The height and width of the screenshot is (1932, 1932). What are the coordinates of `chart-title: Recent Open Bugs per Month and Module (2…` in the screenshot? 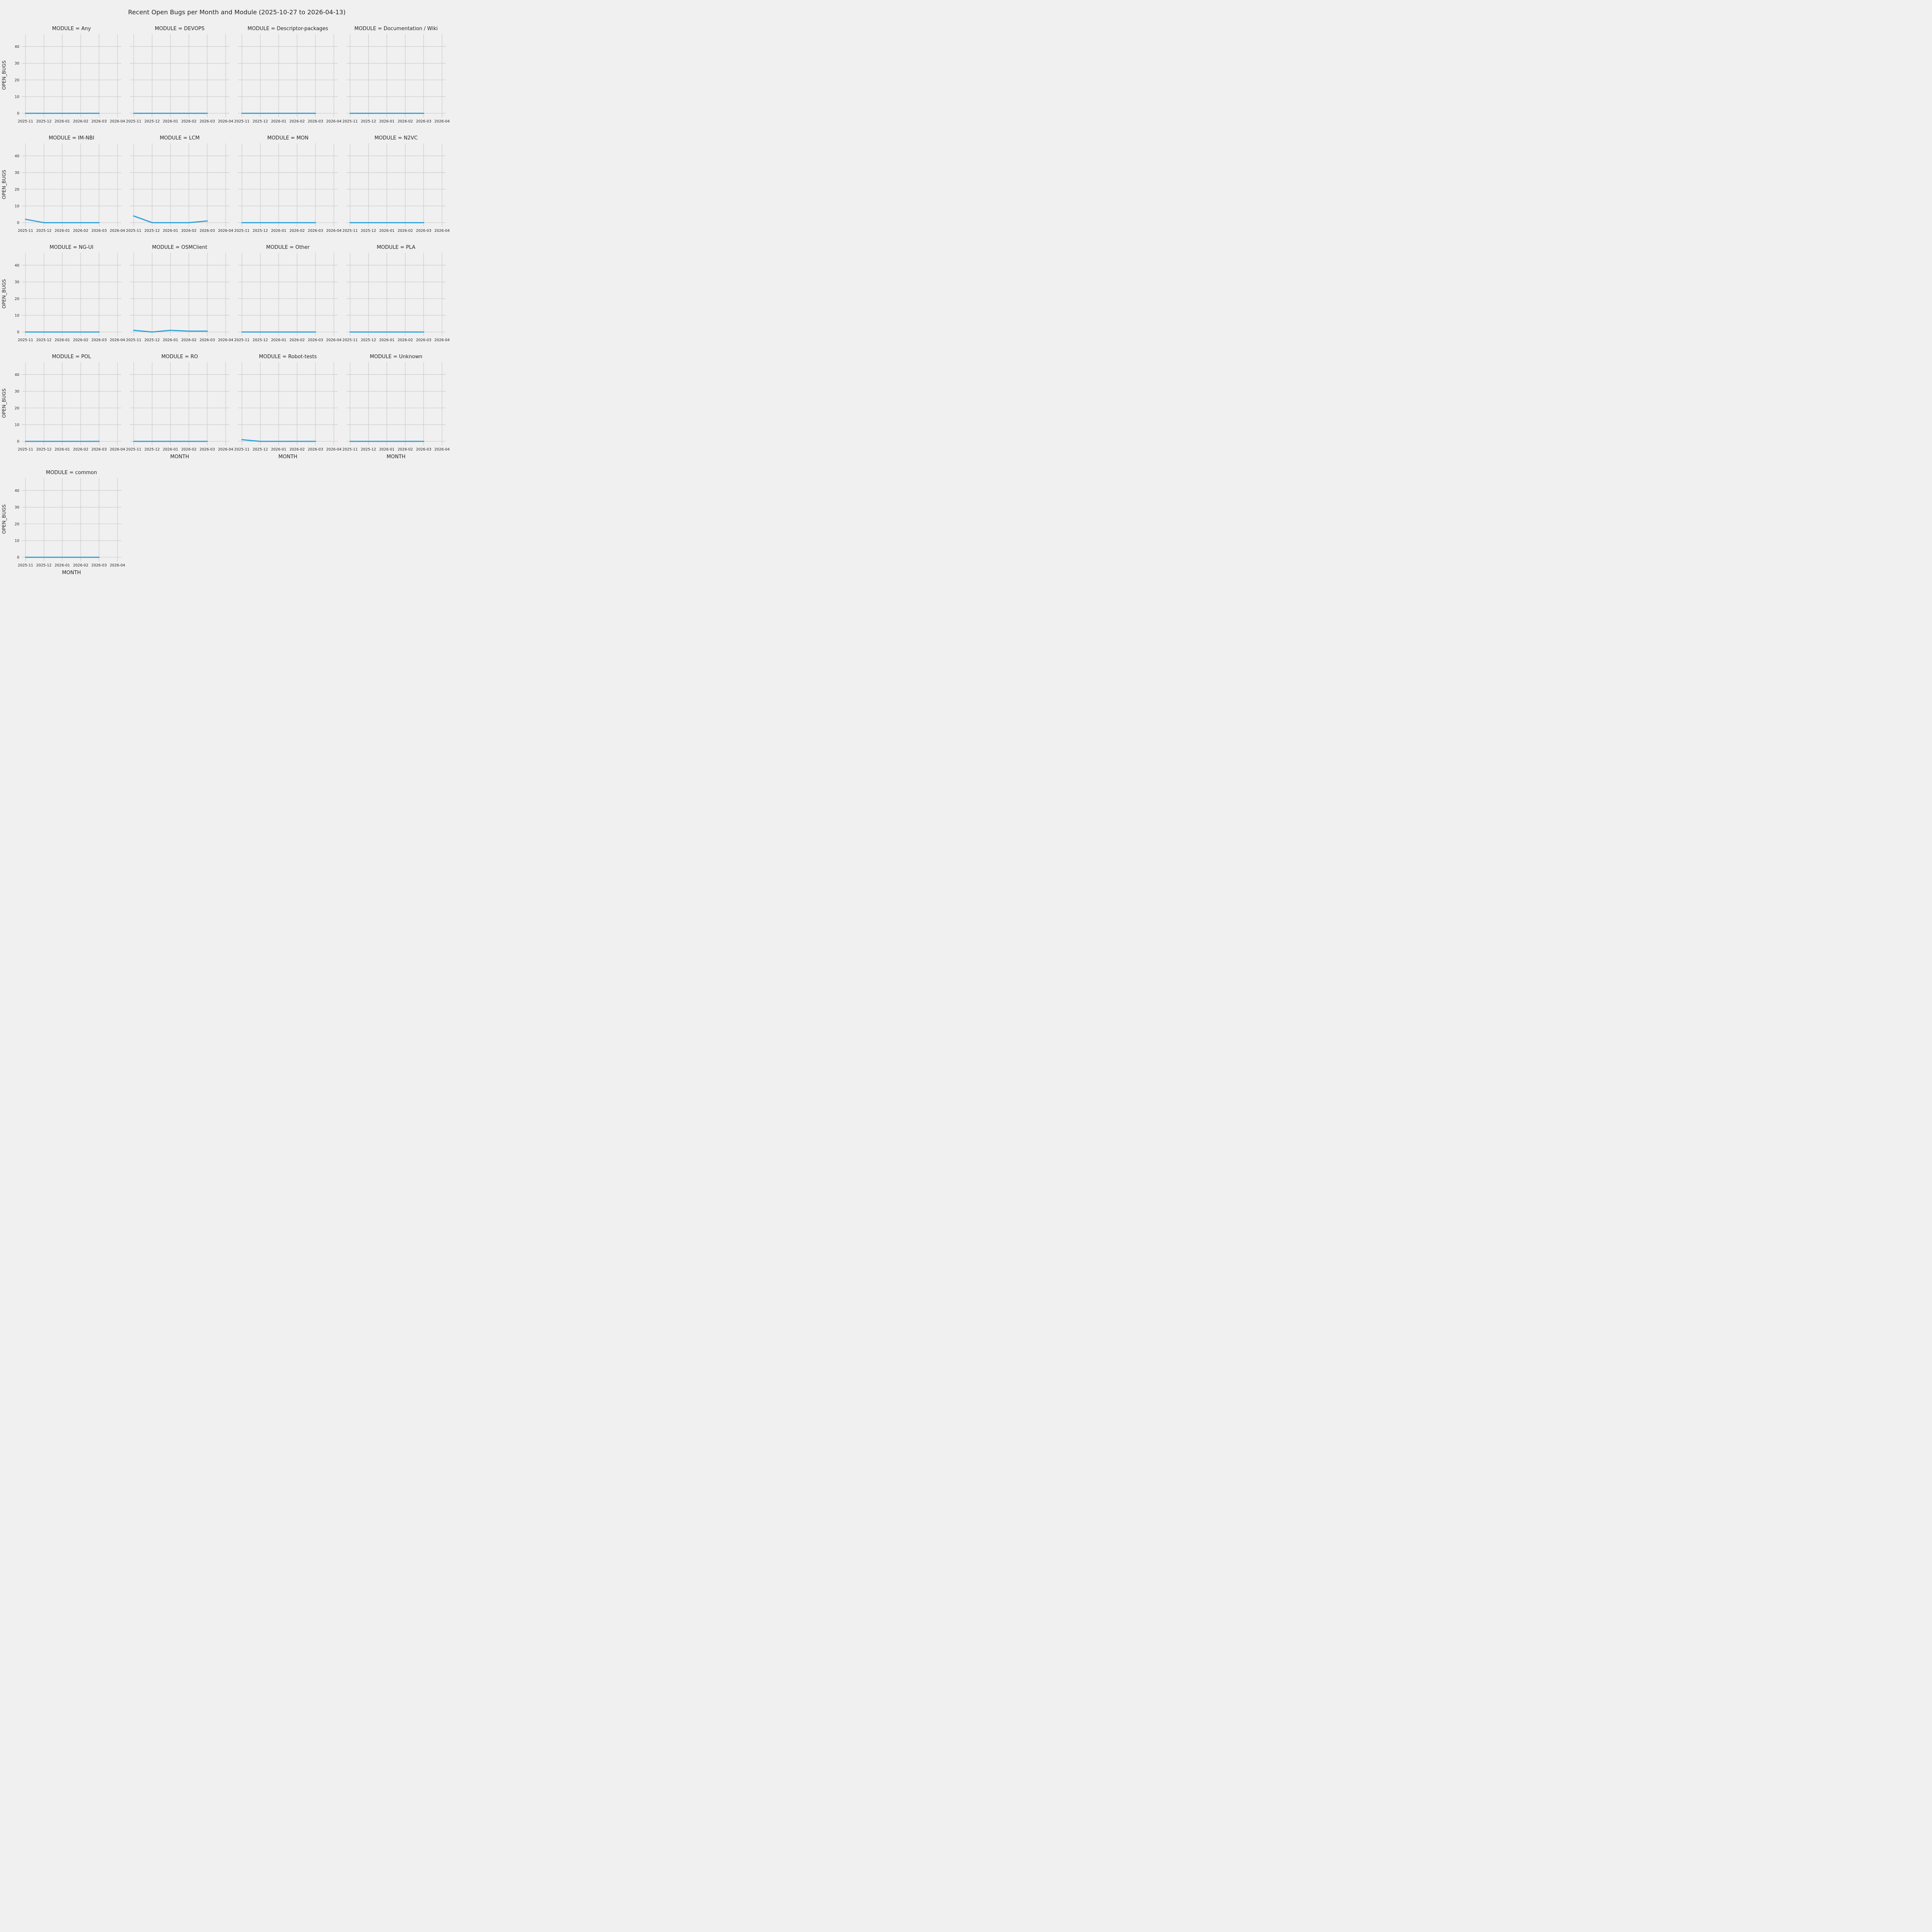 It's located at (237, 13).